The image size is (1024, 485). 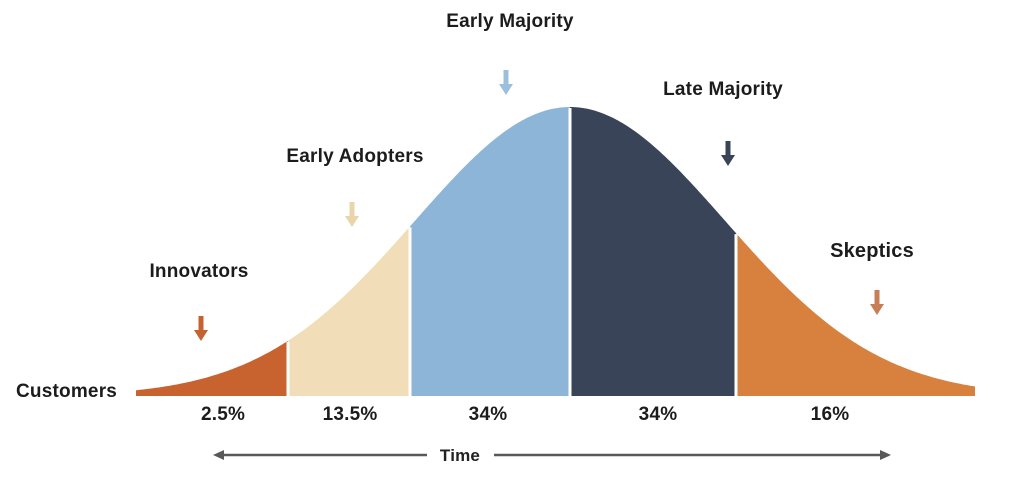 I want to click on customers-axis-label: Customers, so click(x=67, y=391).